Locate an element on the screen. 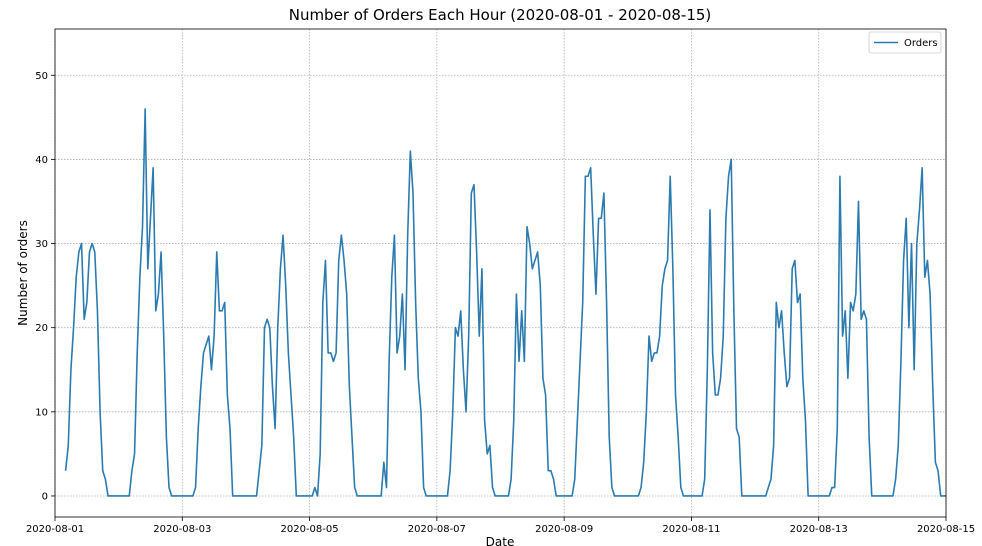  y-axis-label: Number of orders is located at coordinates (23, 273).